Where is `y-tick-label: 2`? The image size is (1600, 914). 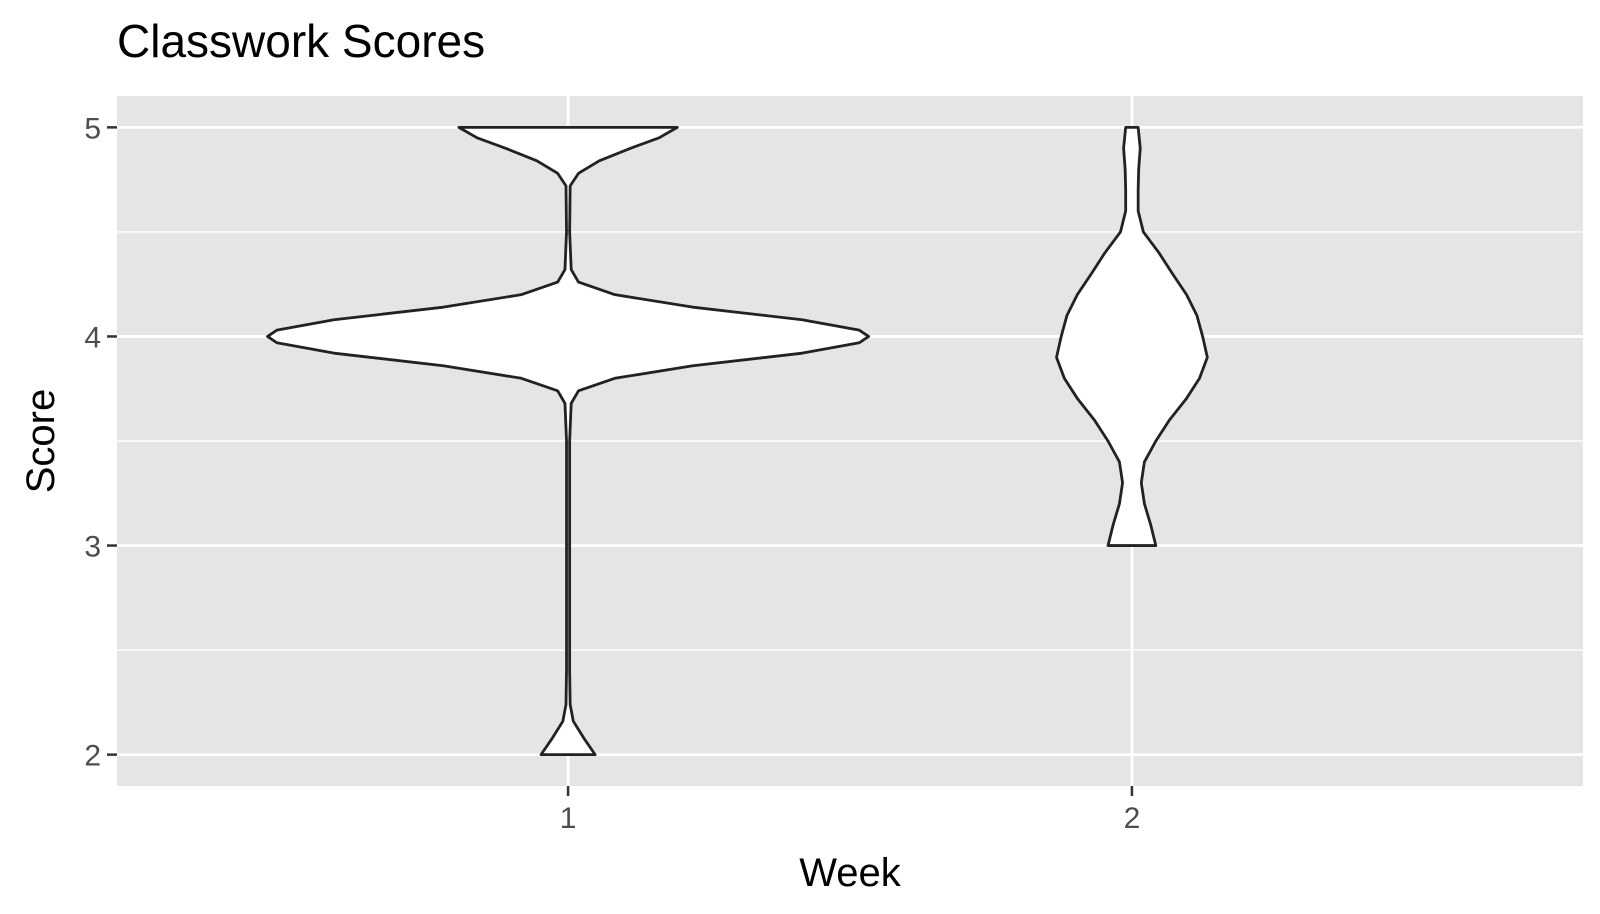 y-tick-label: 2 is located at coordinates (92, 756).